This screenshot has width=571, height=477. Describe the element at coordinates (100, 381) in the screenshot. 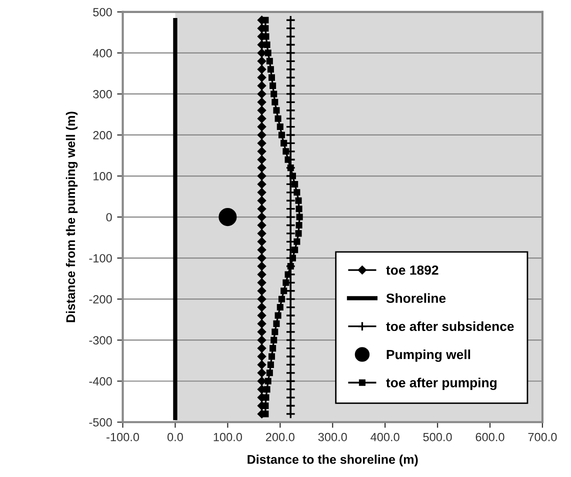

I see `y-tick-label: -400` at that location.